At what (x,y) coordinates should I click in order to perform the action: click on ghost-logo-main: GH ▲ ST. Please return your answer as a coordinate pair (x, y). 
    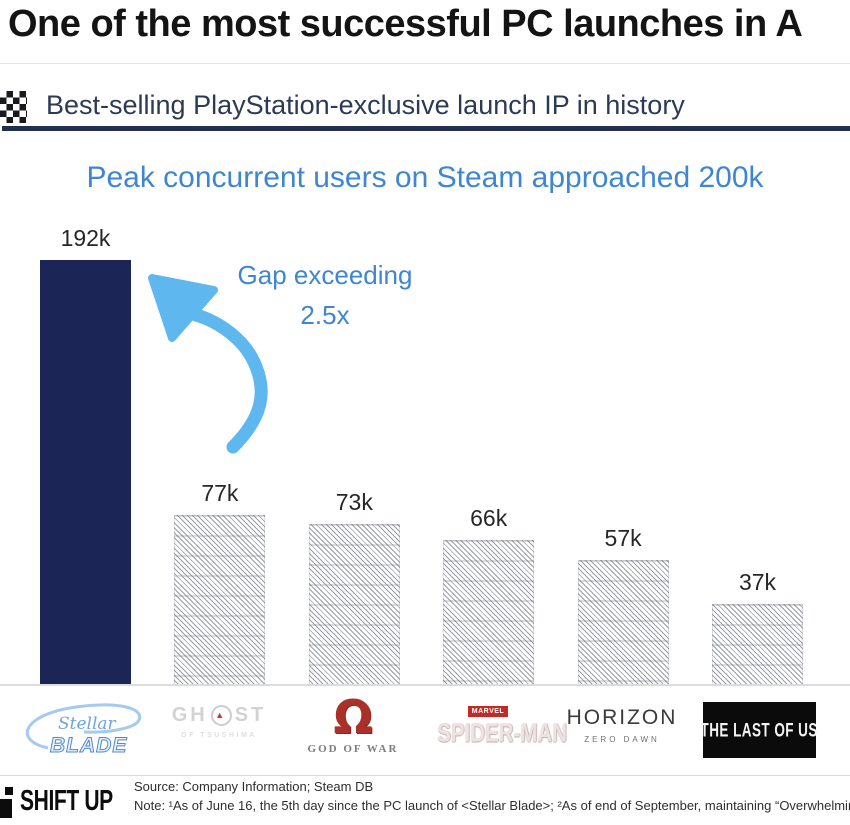
    Looking at the image, I should click on (219, 715).